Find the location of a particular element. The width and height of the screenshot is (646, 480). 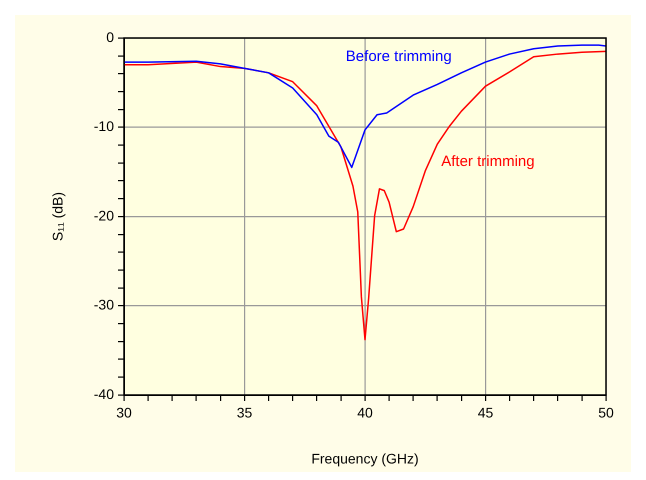

x-tick-label: 30 is located at coordinates (124, 412).